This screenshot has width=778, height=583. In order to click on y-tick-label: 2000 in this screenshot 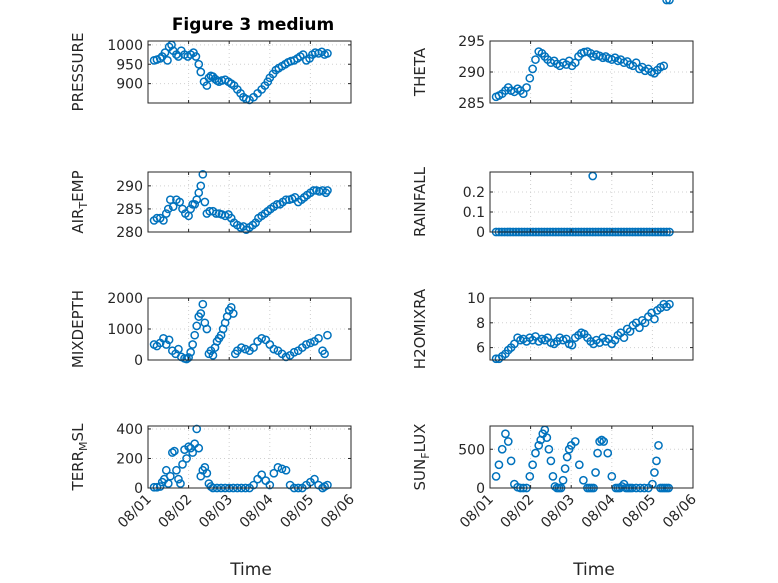, I will do `click(125, 299)`.